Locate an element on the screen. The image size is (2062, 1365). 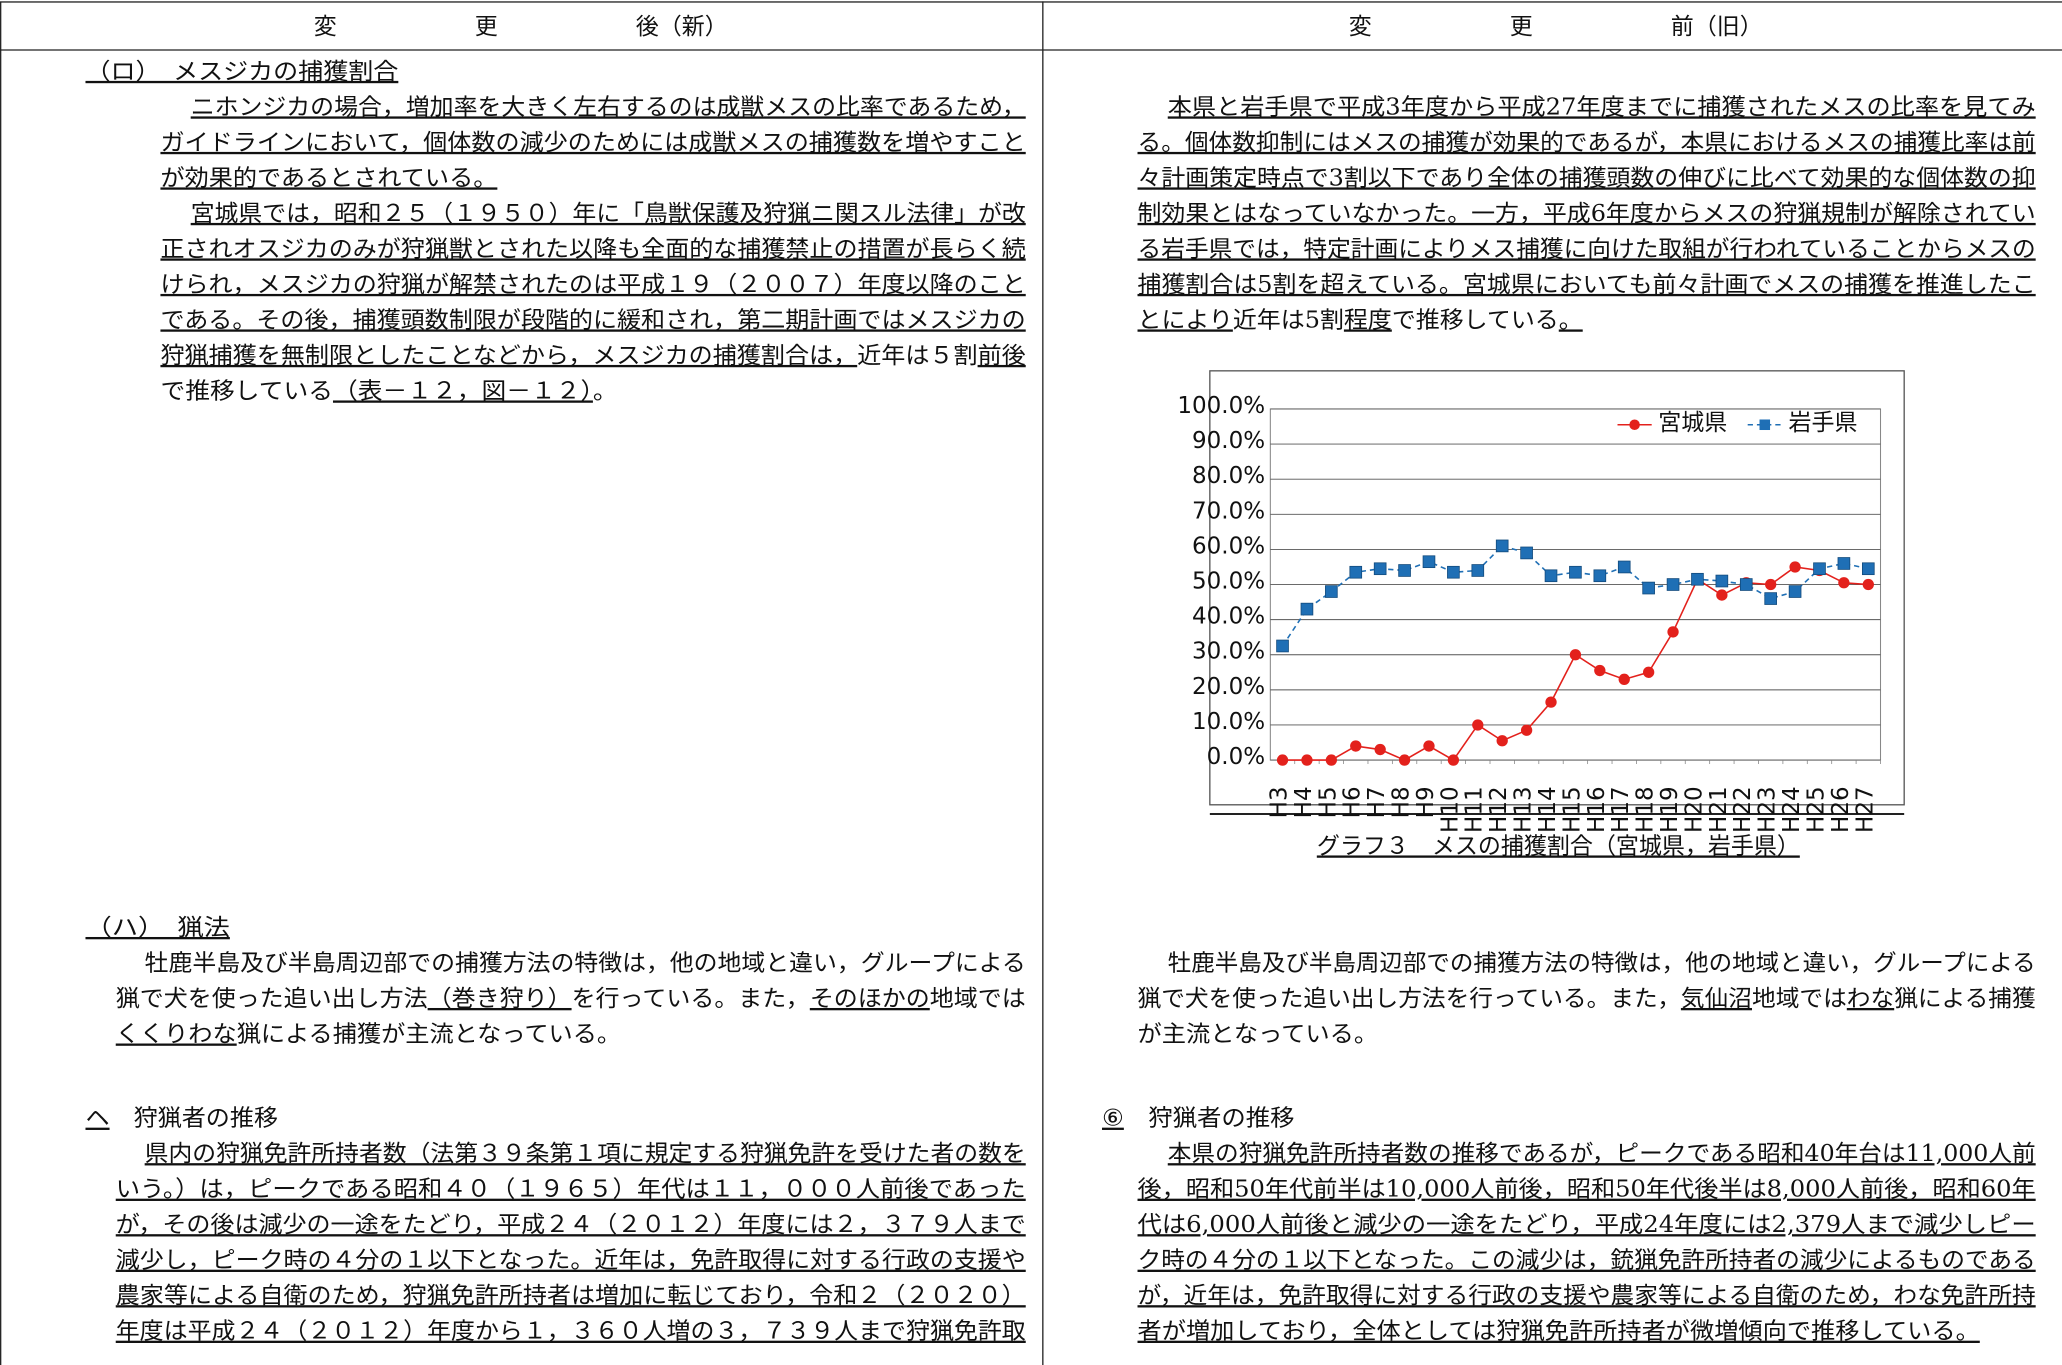
text-run: 地域では is located at coordinates (978, 999).